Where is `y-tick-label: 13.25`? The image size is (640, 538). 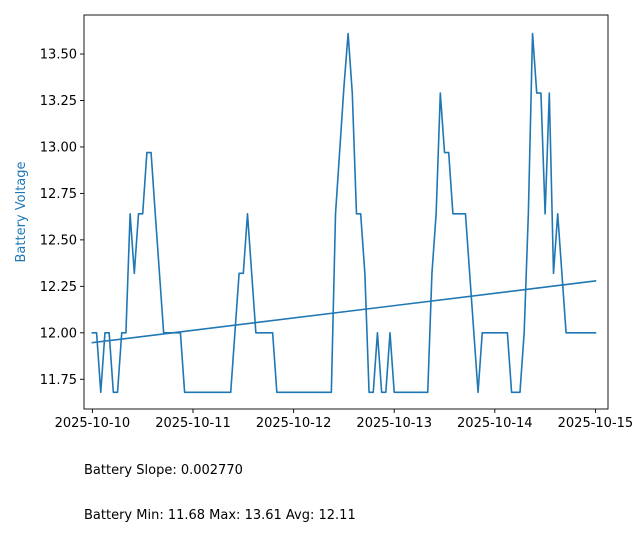 y-tick-label: 13.25 is located at coordinates (58, 101).